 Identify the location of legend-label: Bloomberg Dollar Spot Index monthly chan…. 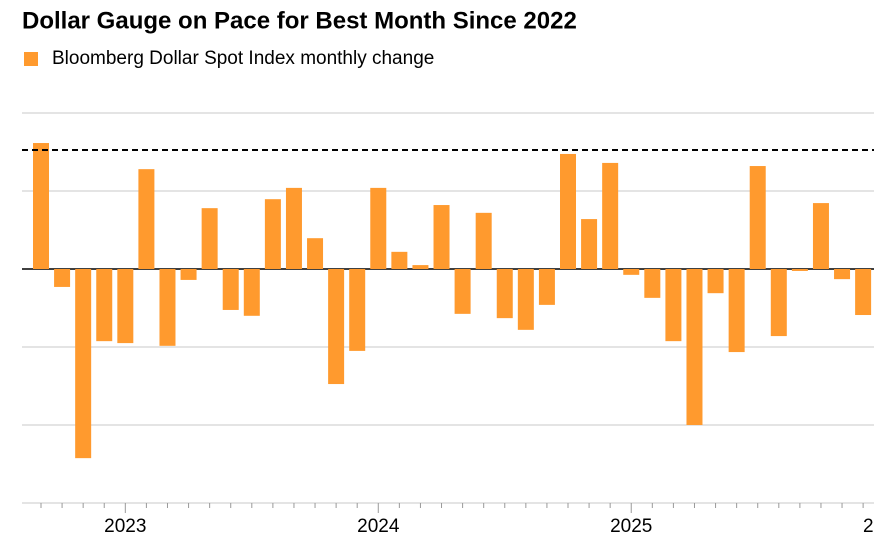
(243, 58).